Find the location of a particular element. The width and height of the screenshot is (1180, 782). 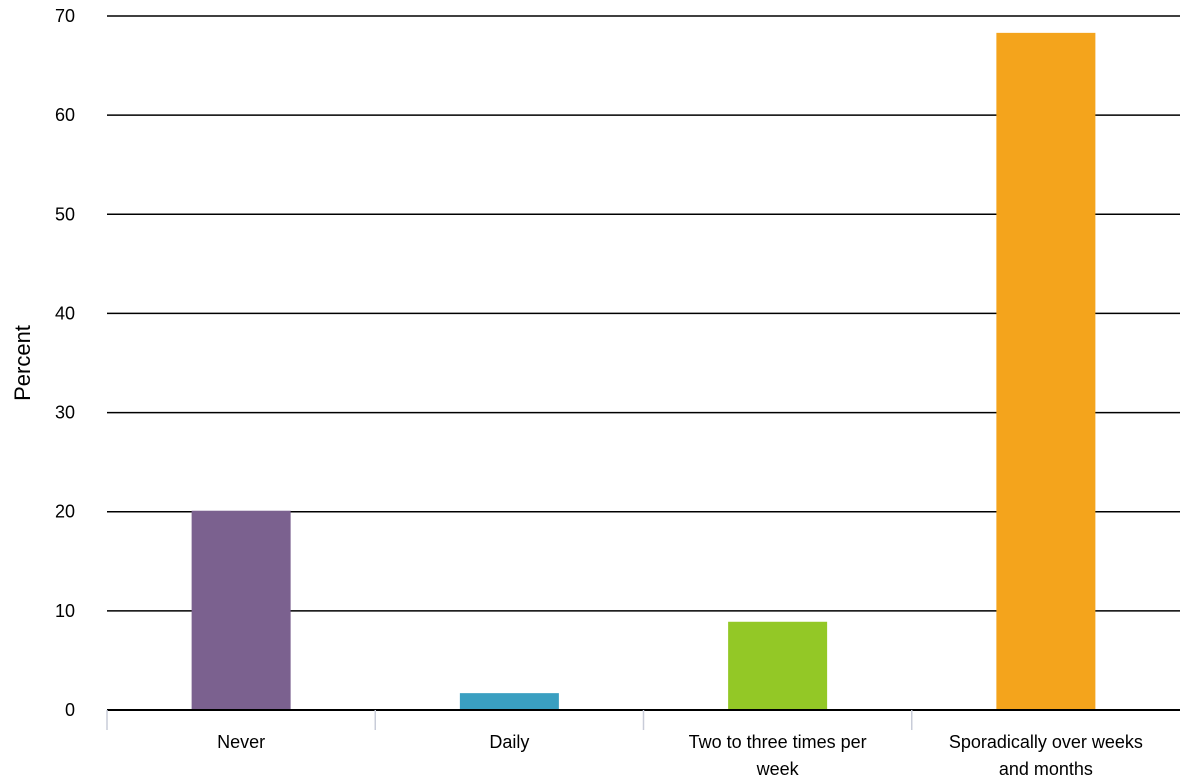

y-tick-label: 50 is located at coordinates (65, 214).